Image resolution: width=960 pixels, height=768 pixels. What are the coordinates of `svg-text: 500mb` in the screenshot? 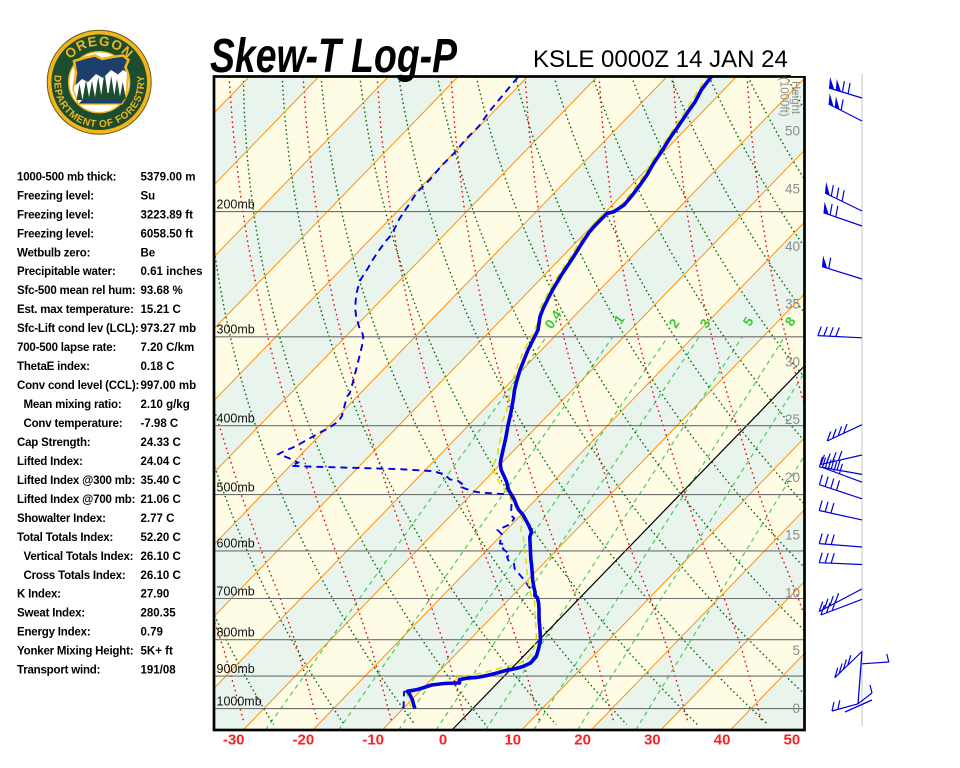 It's located at (236, 487).